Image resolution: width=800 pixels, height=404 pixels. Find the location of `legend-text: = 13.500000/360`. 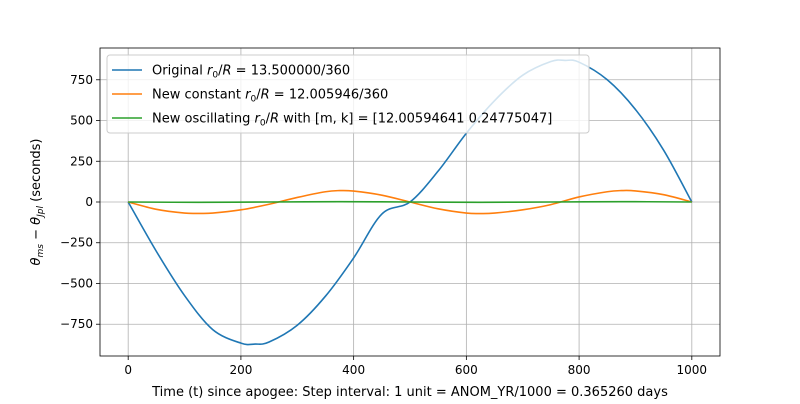

legend-text: = 13.500000/360 is located at coordinates (291, 71).